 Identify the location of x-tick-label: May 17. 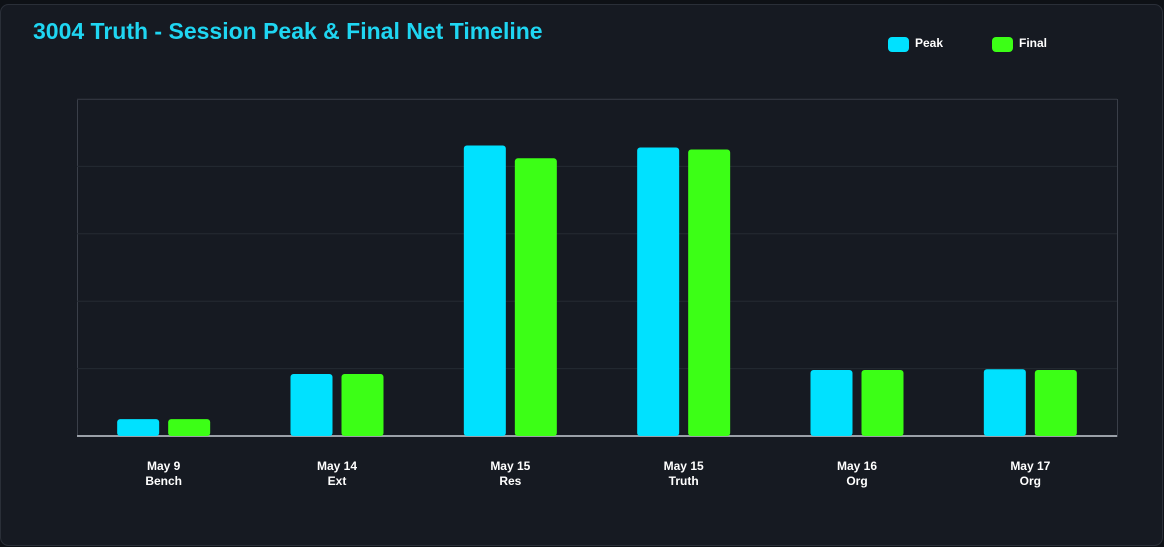
(1030, 466).